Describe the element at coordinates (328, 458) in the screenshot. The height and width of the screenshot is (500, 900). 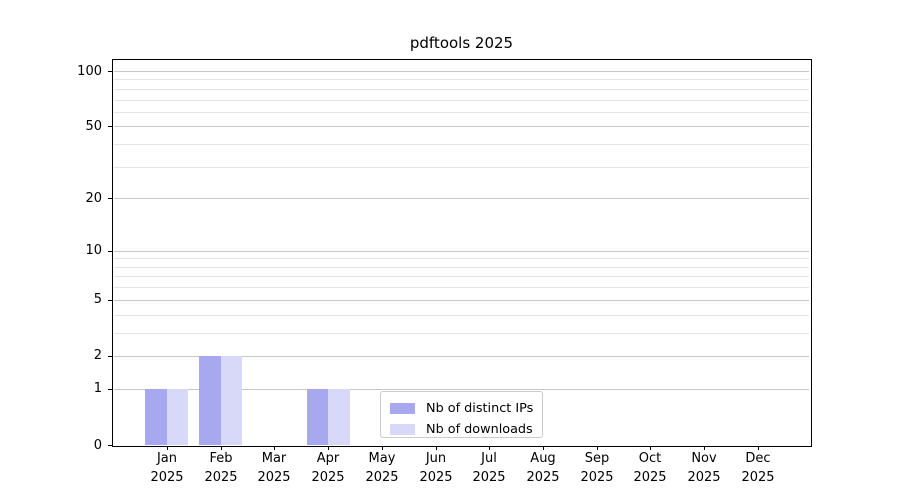
I see `month-label: Apr` at that location.